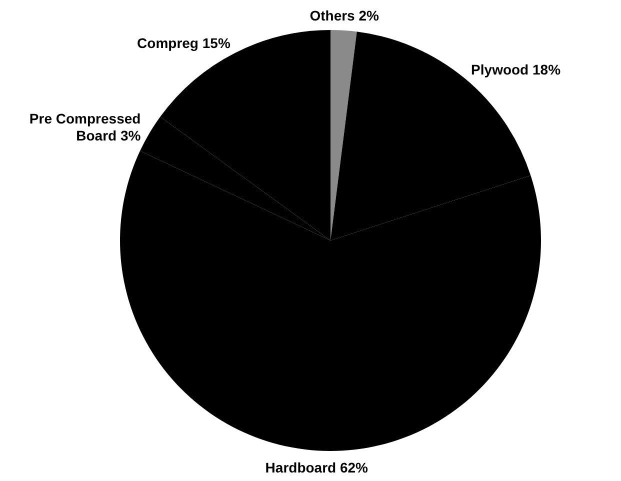 This screenshot has height=481, width=621. Describe the element at coordinates (317, 467) in the screenshot. I see `slice-label: Hardboard 62%` at that location.